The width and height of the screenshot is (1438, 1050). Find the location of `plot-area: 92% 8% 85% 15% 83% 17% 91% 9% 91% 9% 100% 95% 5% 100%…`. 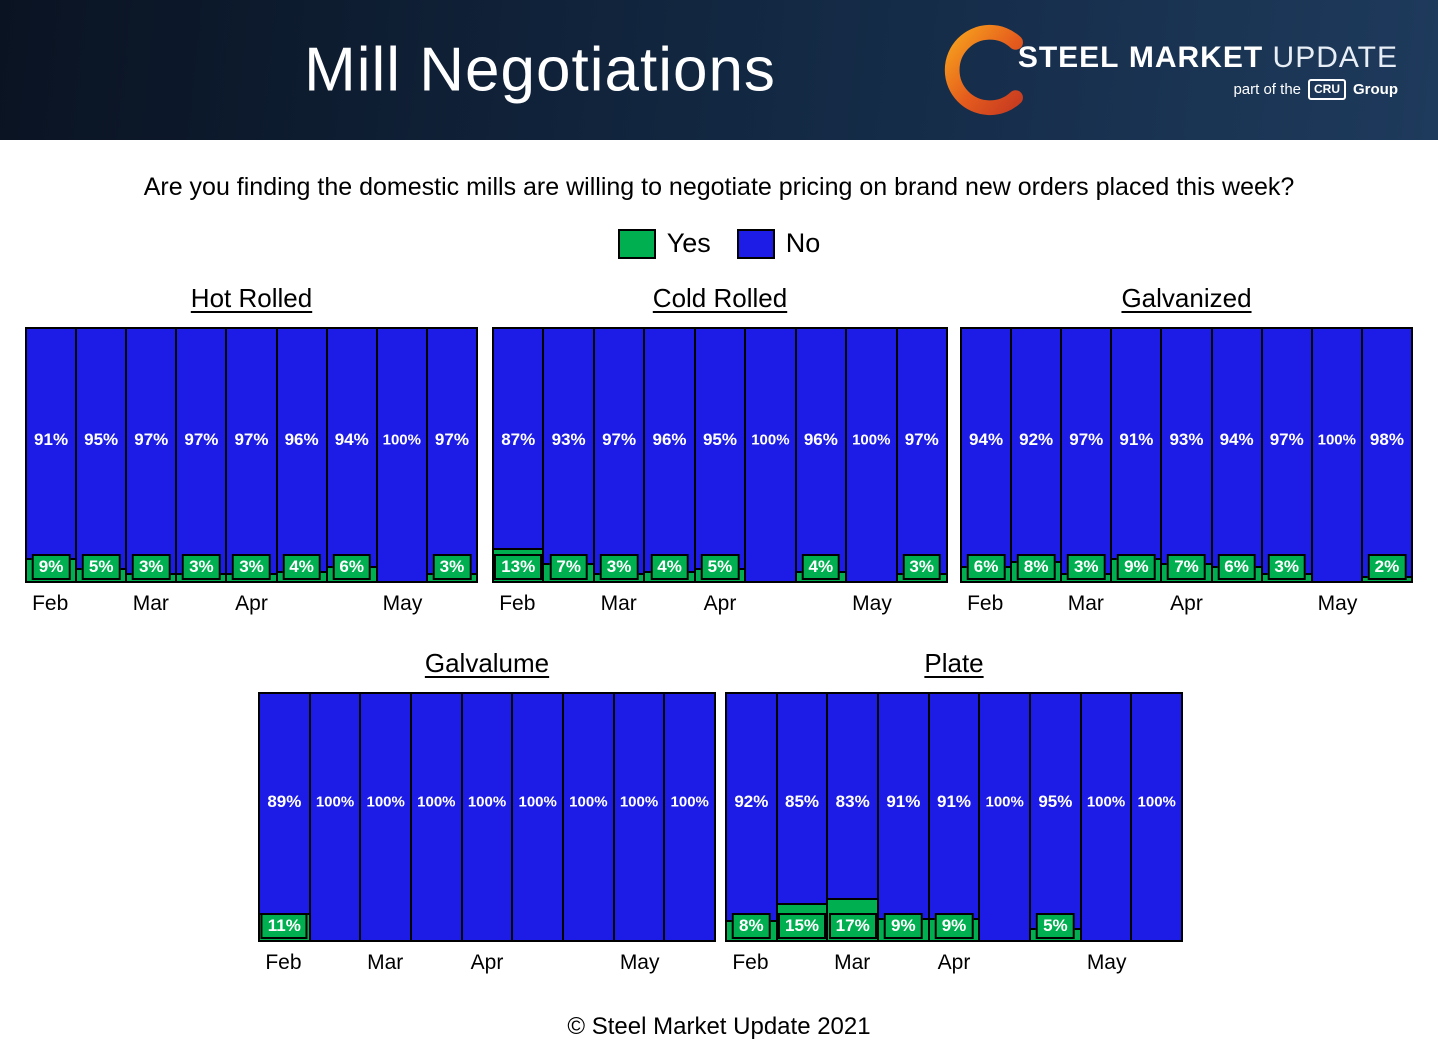

plot-area: 92% 8% 85% 15% 83% 17% 91% 9% 91% 9% 100% 95% 5% 100%… is located at coordinates (954, 817).